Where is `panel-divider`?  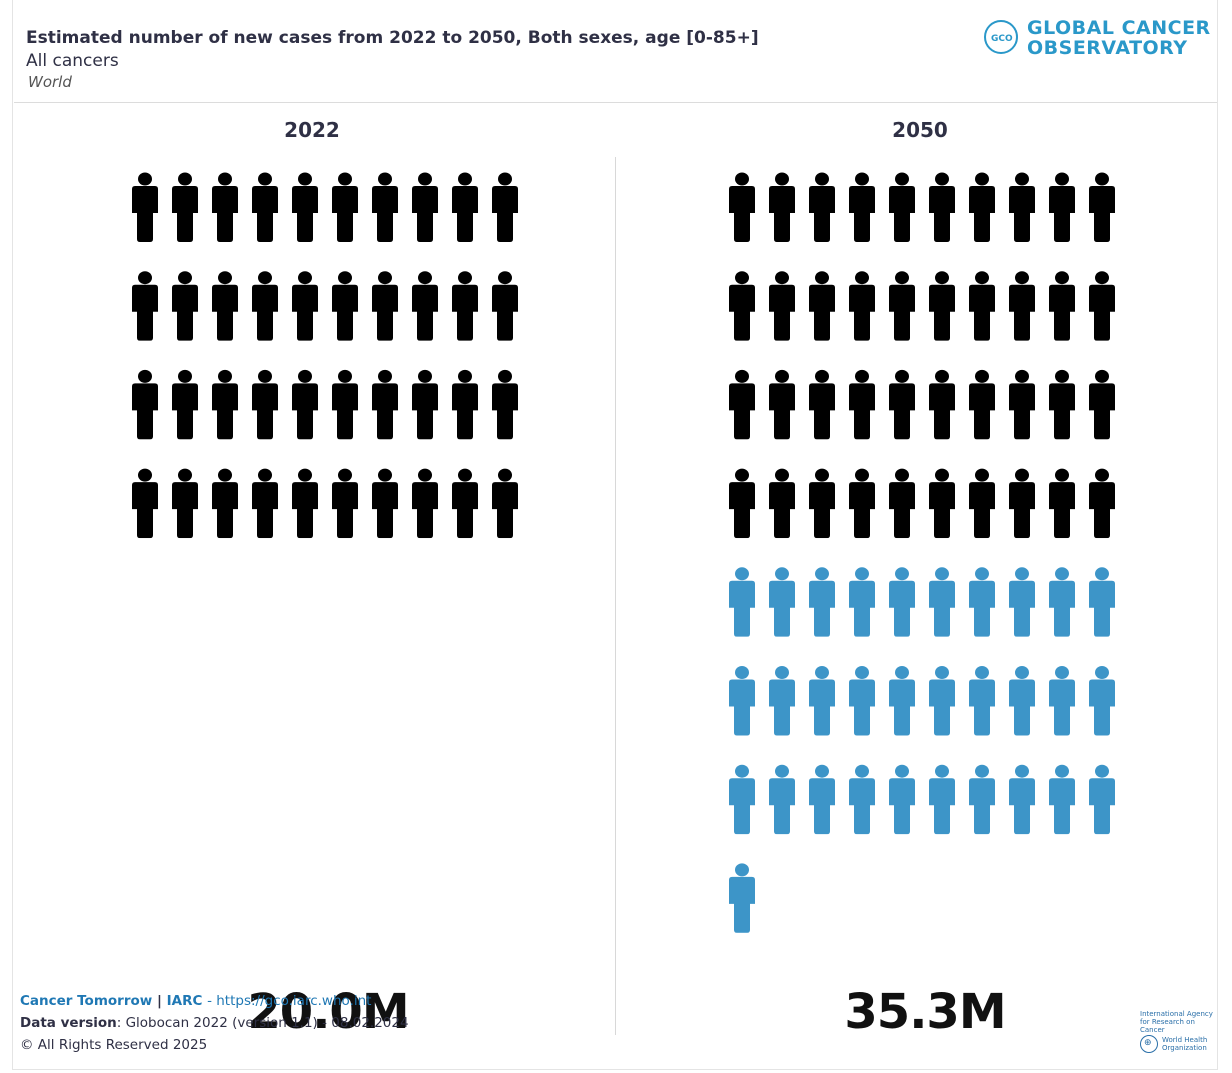
panel-divider is located at coordinates (615, 596).